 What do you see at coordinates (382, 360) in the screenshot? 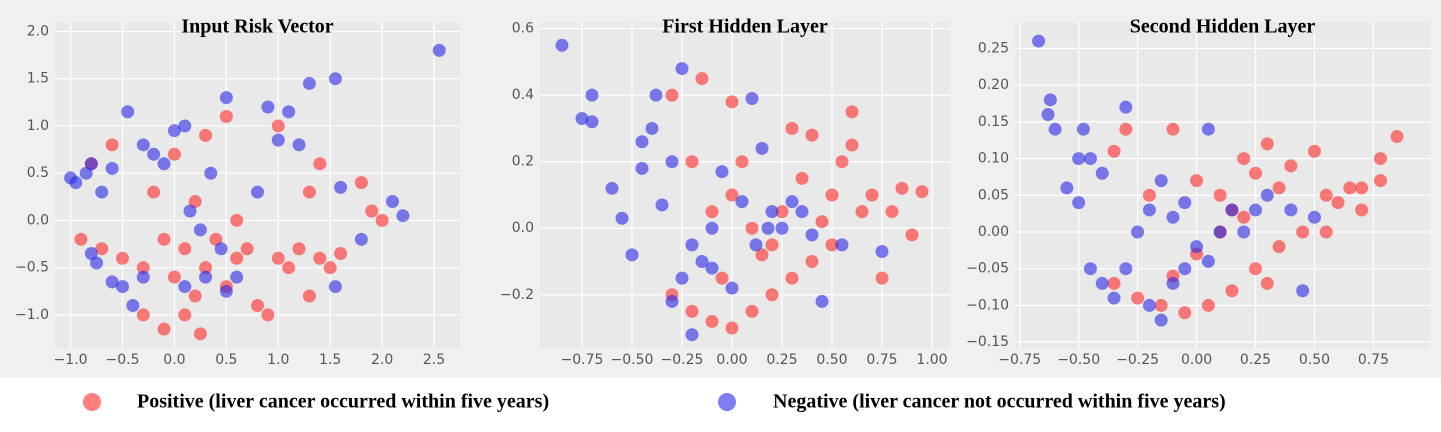
I see `x-tick-label: 2.0` at bounding box center [382, 360].